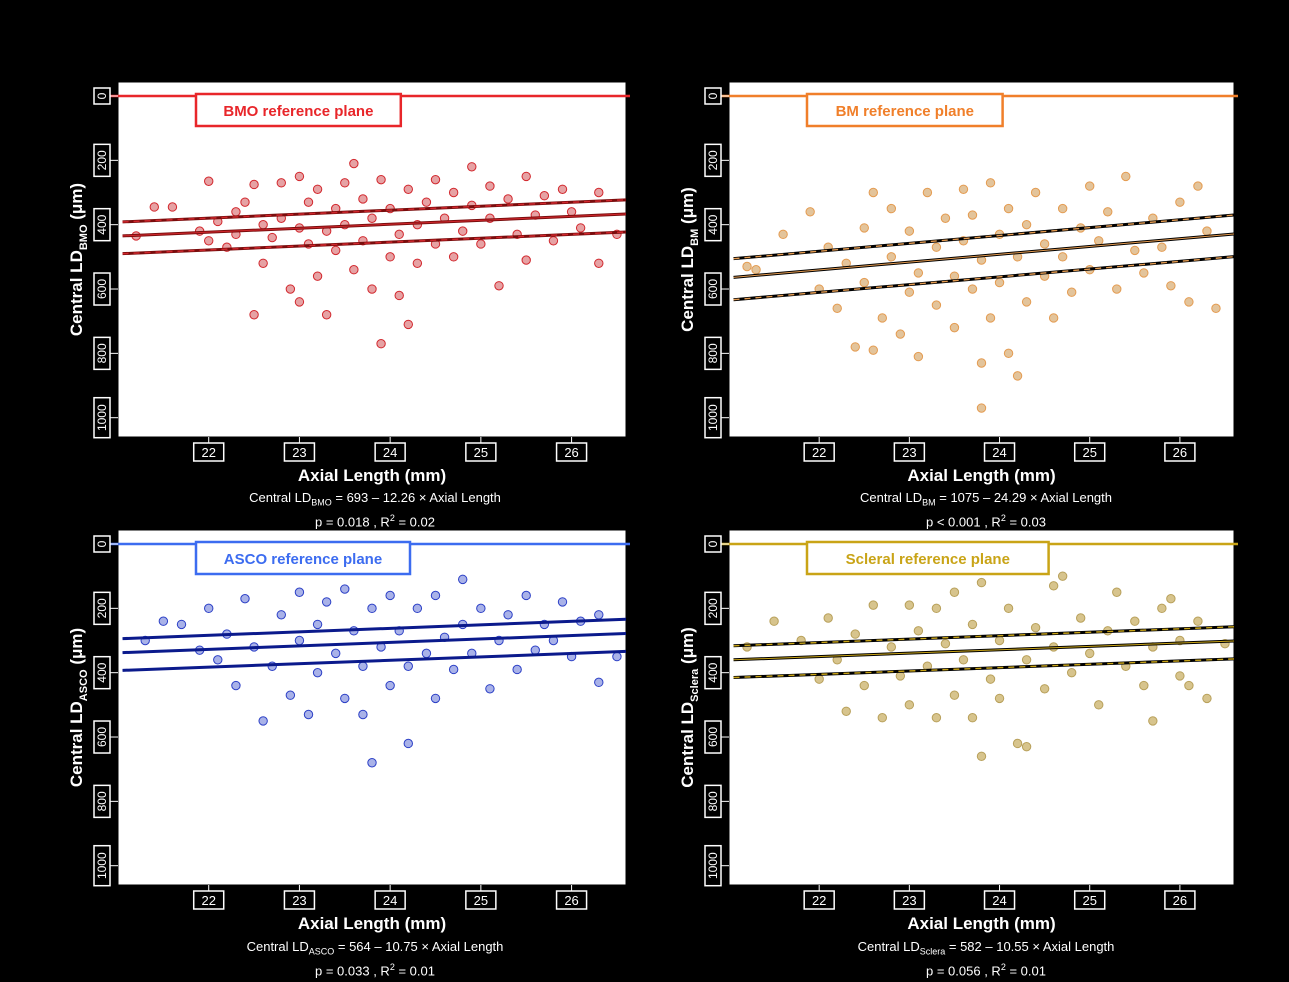 This screenshot has height=982, width=1289. Describe the element at coordinates (321, 951) in the screenshot. I see `equation-subscript: ASCO` at that location.